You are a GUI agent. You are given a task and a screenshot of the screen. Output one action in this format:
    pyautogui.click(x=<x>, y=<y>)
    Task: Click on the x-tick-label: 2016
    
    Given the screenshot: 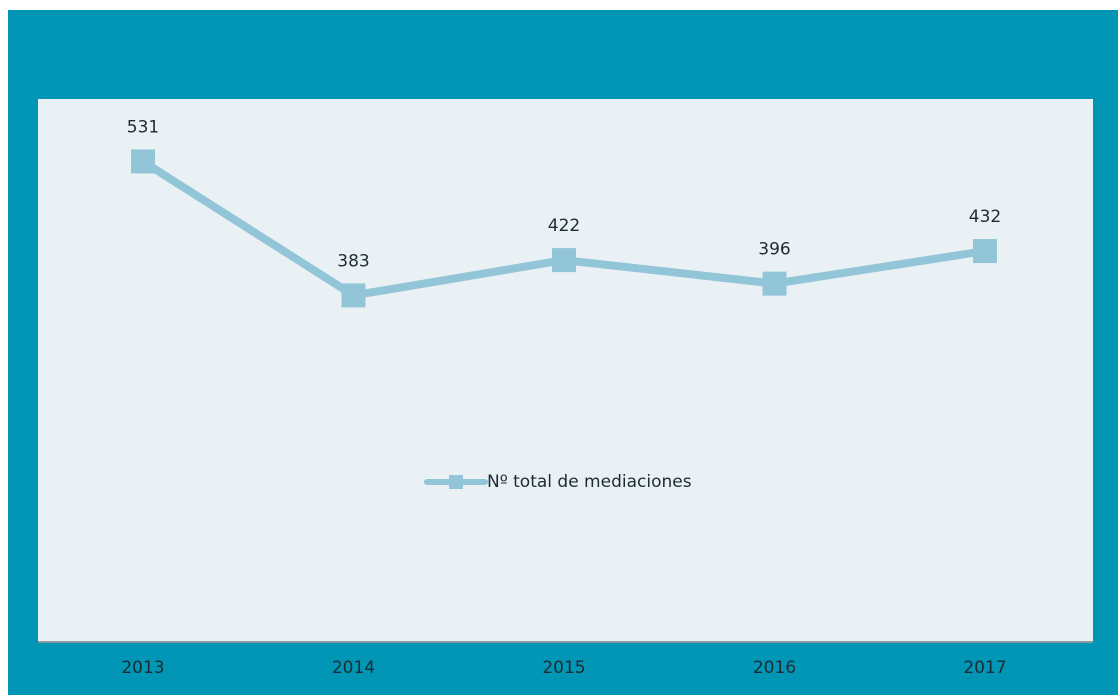 What is the action you would take?
    pyautogui.click(x=774, y=668)
    